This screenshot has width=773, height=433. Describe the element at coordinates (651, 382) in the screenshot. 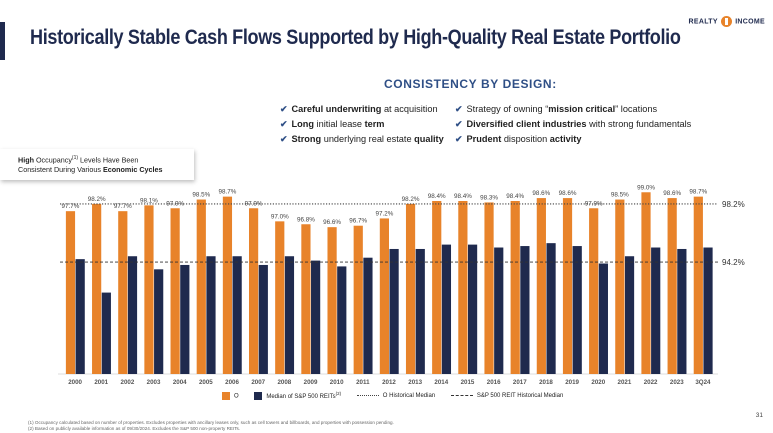

I see `x-tick-label: 2022` at that location.